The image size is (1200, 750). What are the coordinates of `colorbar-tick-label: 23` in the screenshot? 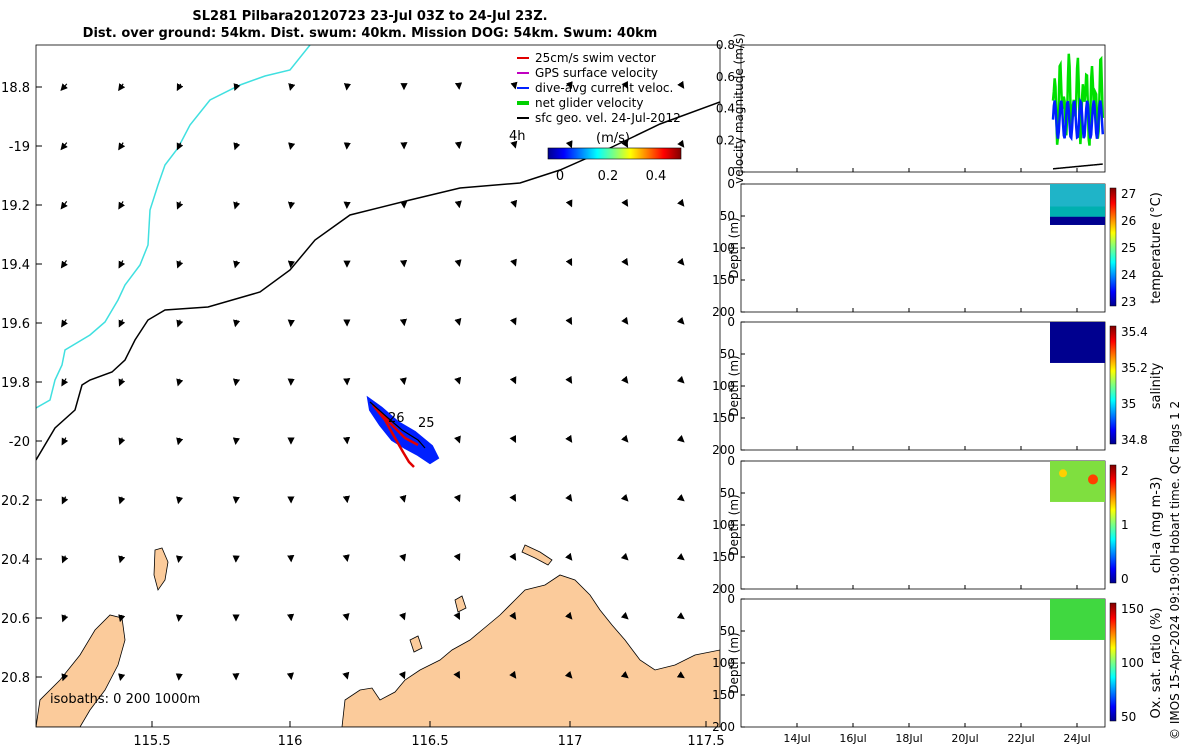 It's located at (1128, 302).